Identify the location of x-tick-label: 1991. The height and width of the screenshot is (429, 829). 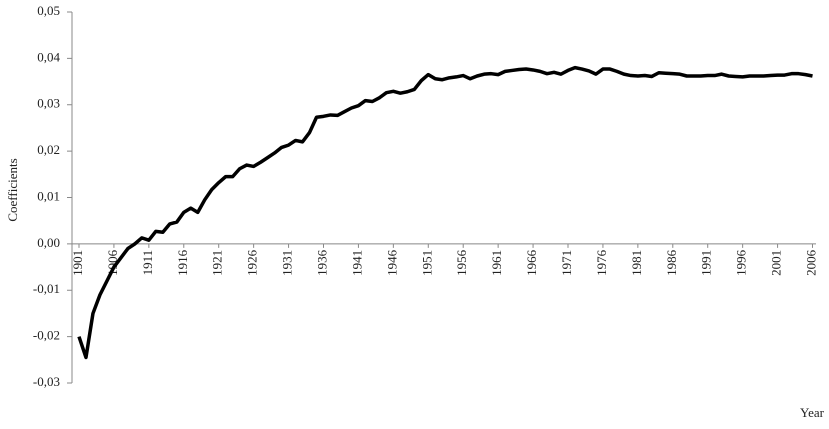
(706, 263).